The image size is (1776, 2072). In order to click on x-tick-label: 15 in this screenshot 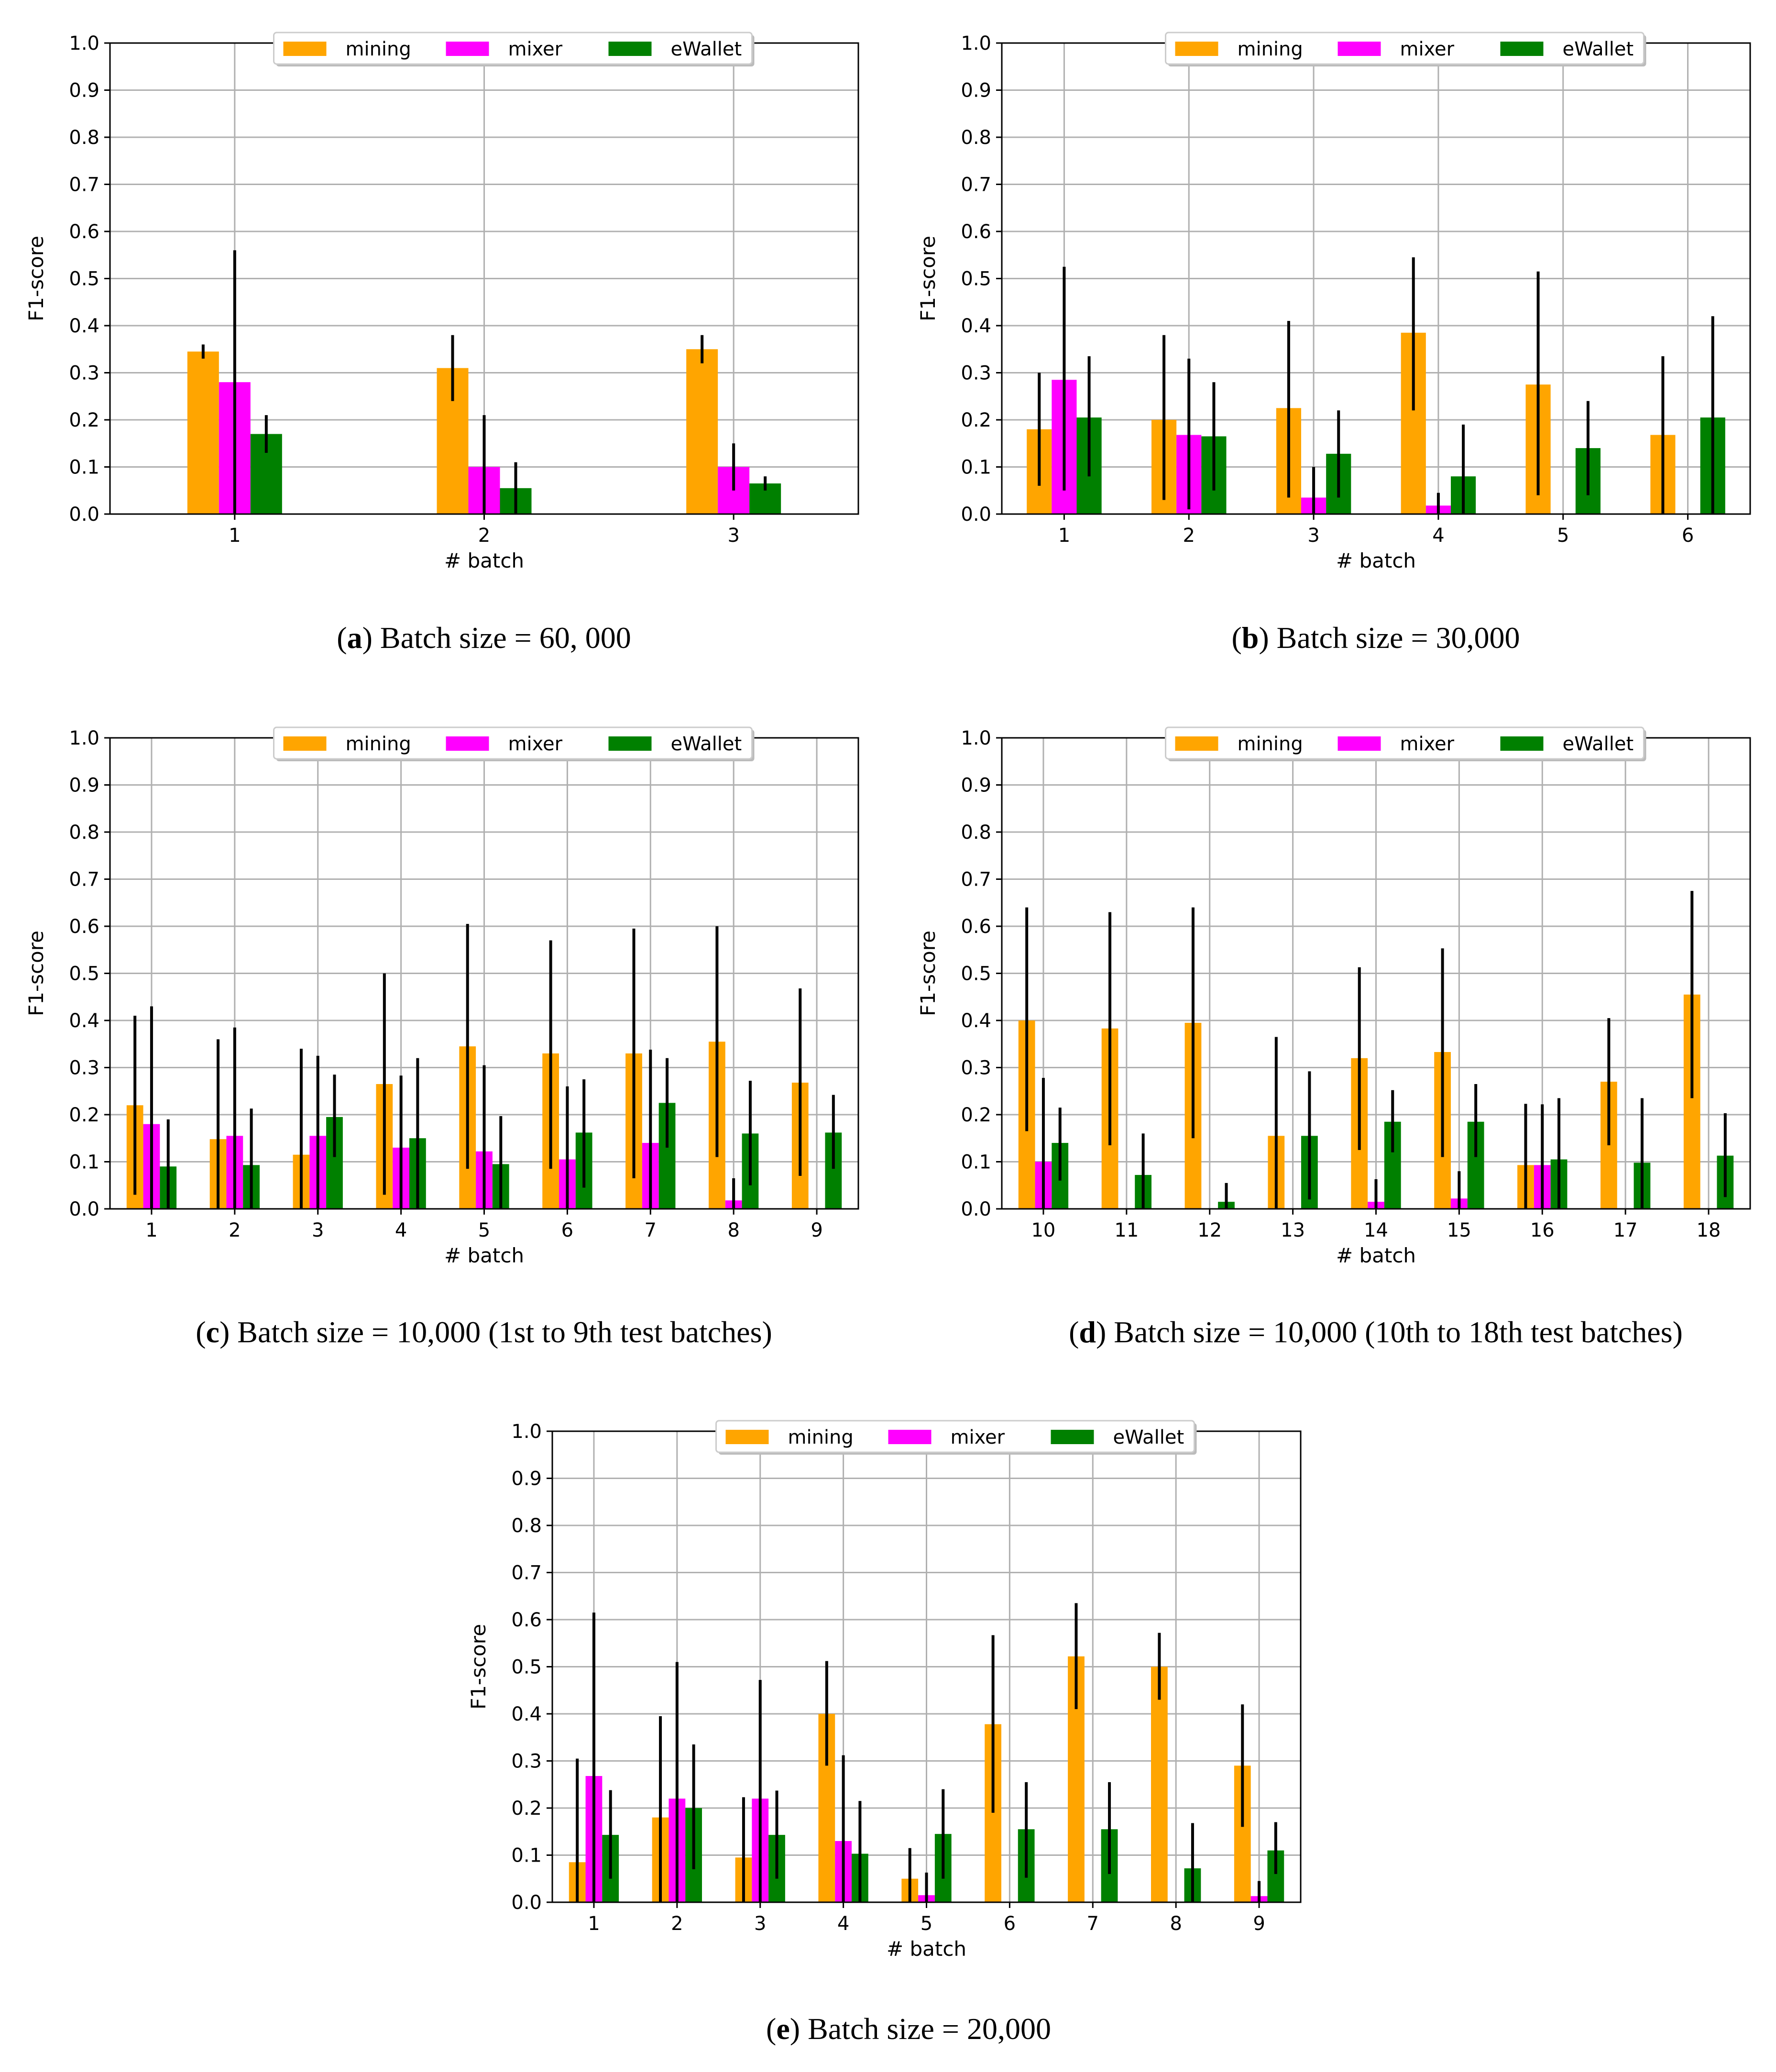, I will do `click(1459, 1230)`.